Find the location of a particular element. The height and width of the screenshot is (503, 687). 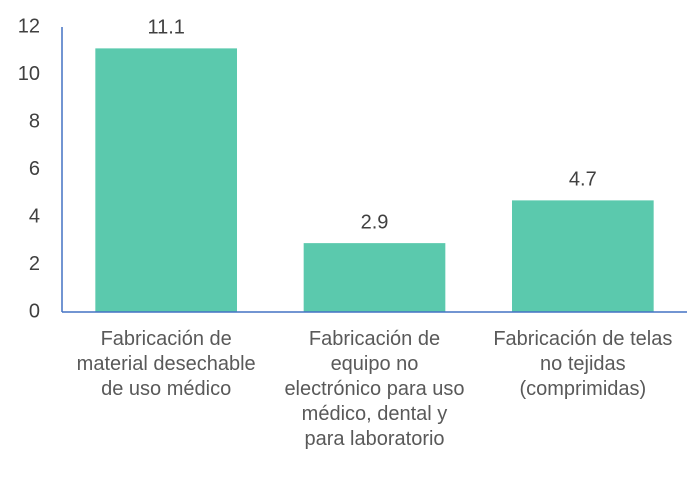

y-tick-label: 6 is located at coordinates (34, 169).